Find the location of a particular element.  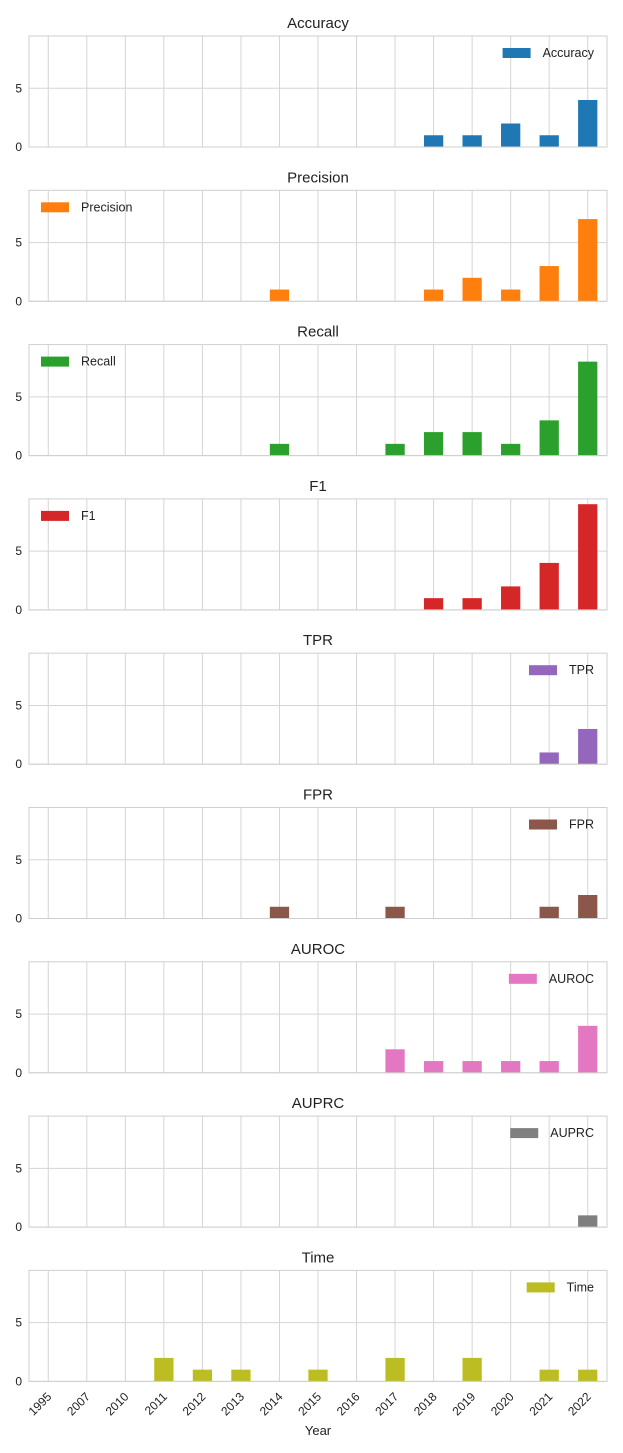

bar-auroc-2017 is located at coordinates (395, 1061).